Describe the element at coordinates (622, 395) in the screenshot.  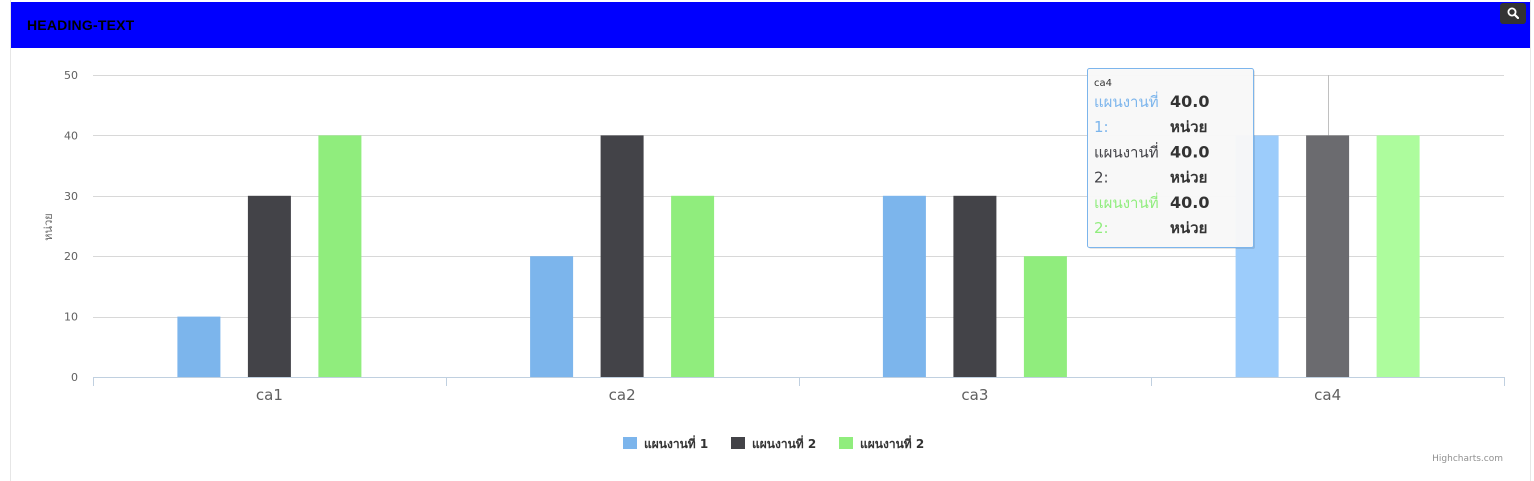
I see `x-tick-label: ca2` at that location.